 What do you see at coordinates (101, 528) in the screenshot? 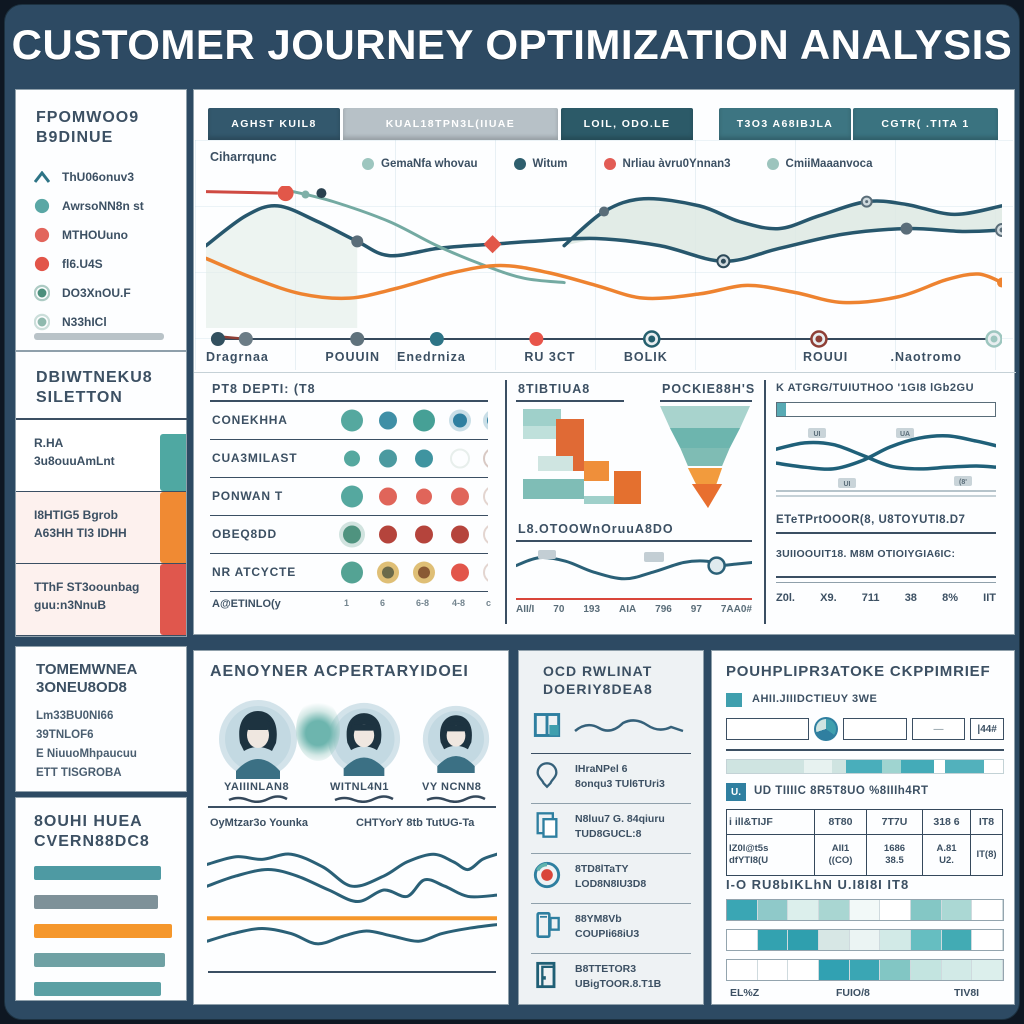
I see `selection-row: I8HTIG5 Bgrob A63HH TI3 IDHH` at bounding box center [101, 528].